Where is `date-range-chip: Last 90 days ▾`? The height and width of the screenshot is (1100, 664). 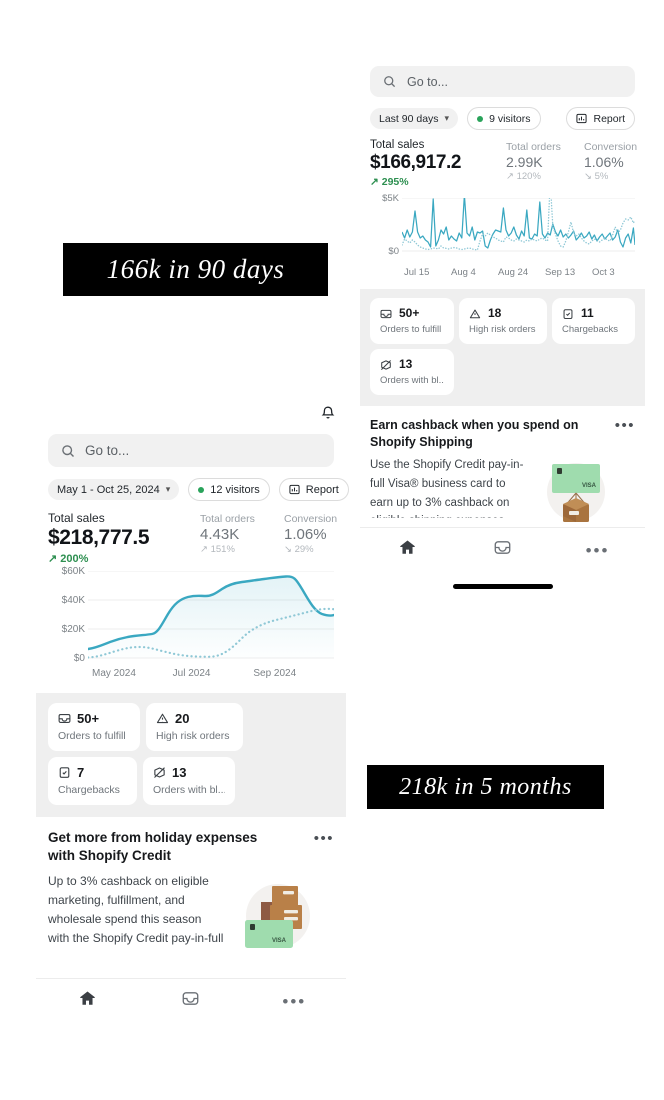
date-range-chip: Last 90 days ▾ is located at coordinates (414, 118).